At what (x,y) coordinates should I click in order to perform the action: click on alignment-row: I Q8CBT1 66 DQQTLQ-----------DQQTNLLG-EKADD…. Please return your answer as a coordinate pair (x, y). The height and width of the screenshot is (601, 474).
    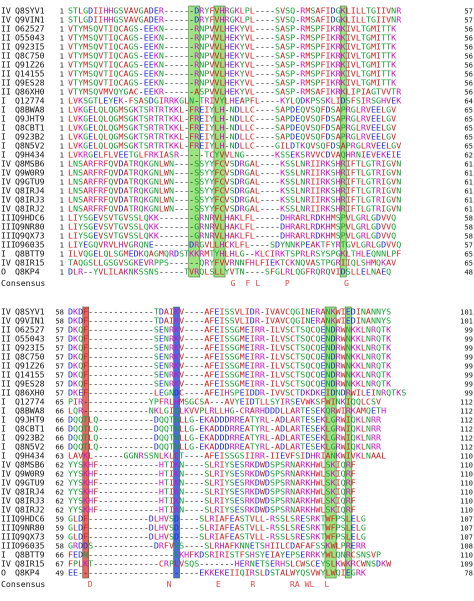
    Looking at the image, I should click on (237, 428).